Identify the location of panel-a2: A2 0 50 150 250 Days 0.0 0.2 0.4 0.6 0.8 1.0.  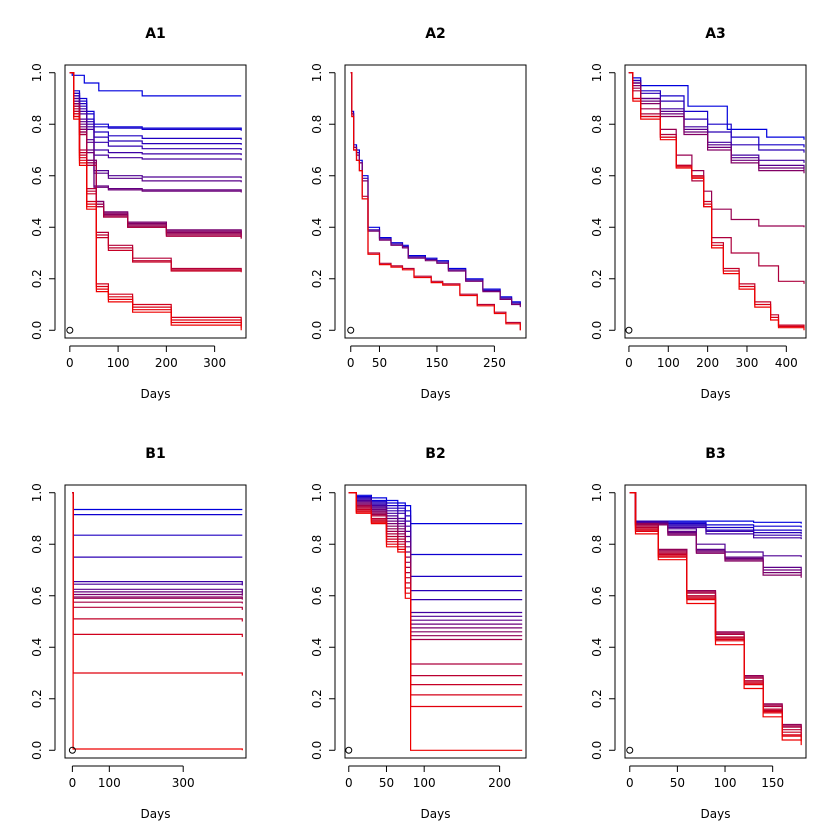
(418, 213).